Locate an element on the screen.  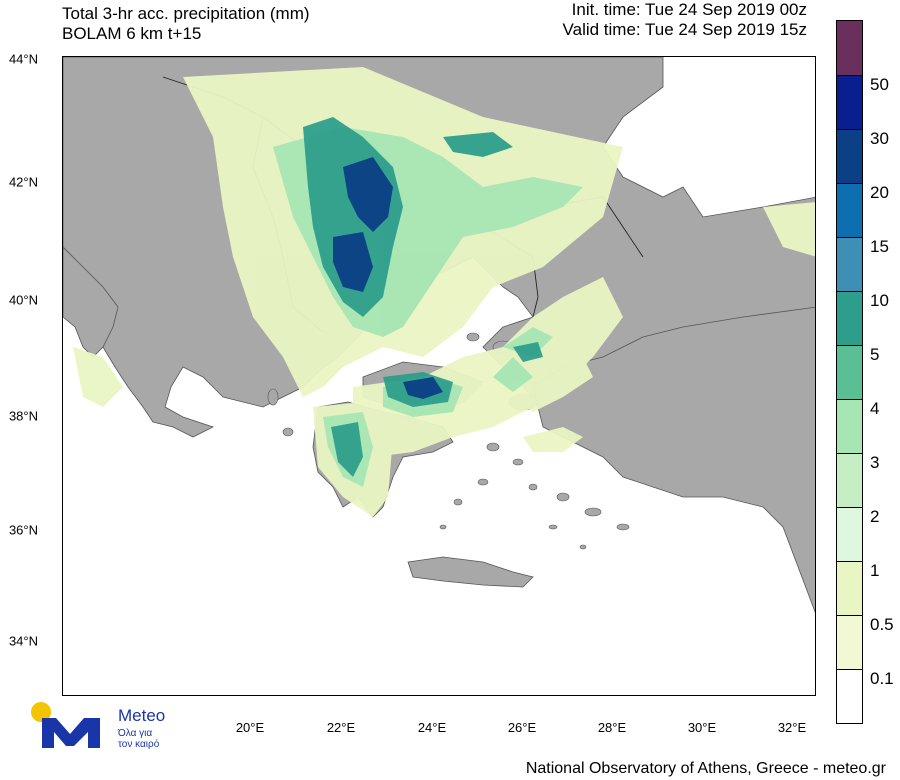
anatolia is located at coordinates (673, 459).